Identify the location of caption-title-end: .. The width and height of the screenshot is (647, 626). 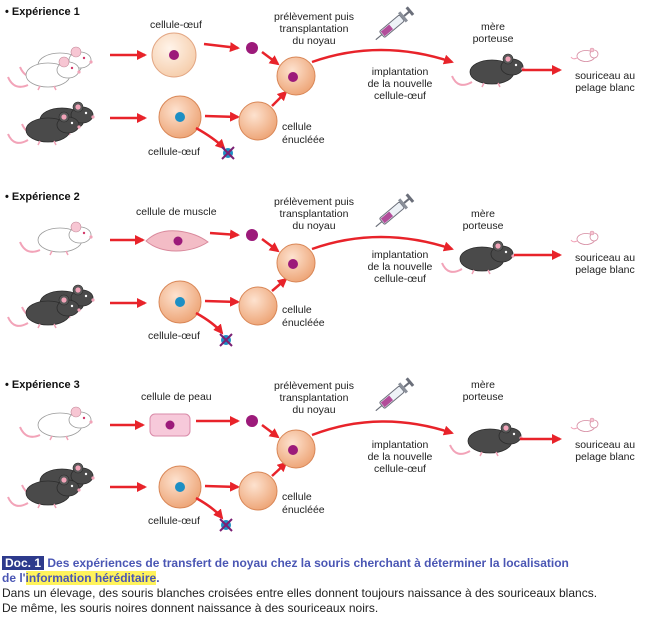
(158, 578).